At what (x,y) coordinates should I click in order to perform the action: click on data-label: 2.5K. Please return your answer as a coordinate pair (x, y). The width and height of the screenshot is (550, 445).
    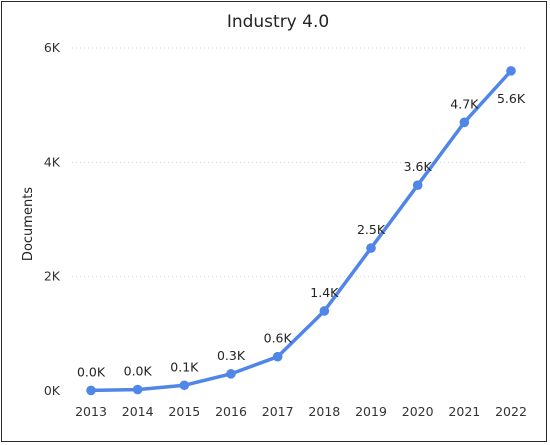
    Looking at the image, I should click on (371, 229).